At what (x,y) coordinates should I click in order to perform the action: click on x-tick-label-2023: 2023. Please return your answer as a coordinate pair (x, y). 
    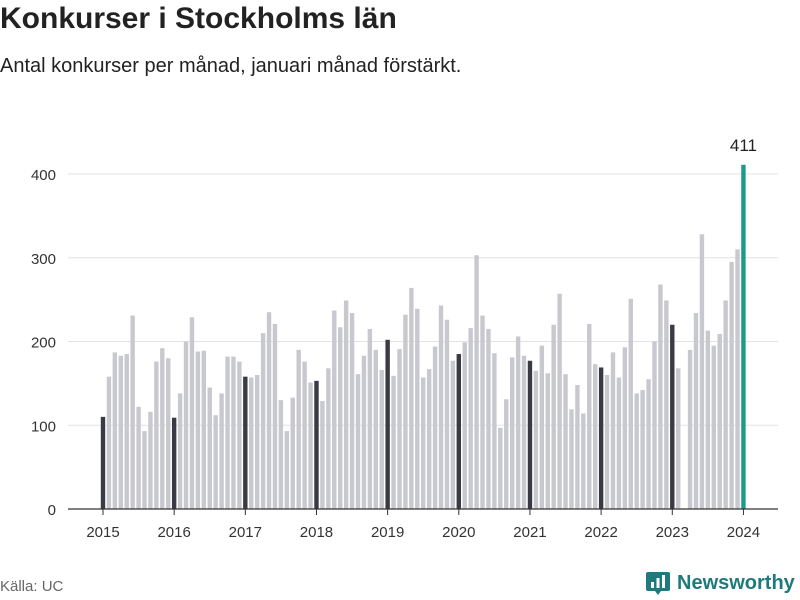
    Looking at the image, I should click on (672, 532).